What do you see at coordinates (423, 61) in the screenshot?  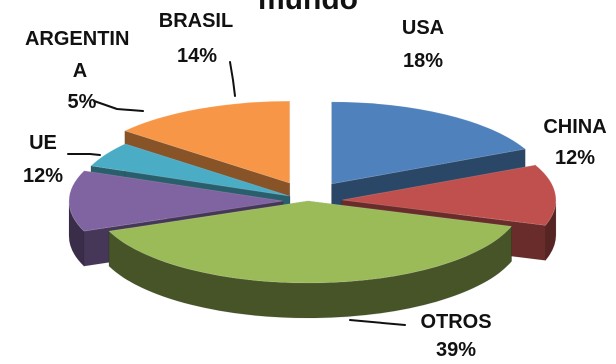 I see `slice-value-usa: 18%` at bounding box center [423, 61].